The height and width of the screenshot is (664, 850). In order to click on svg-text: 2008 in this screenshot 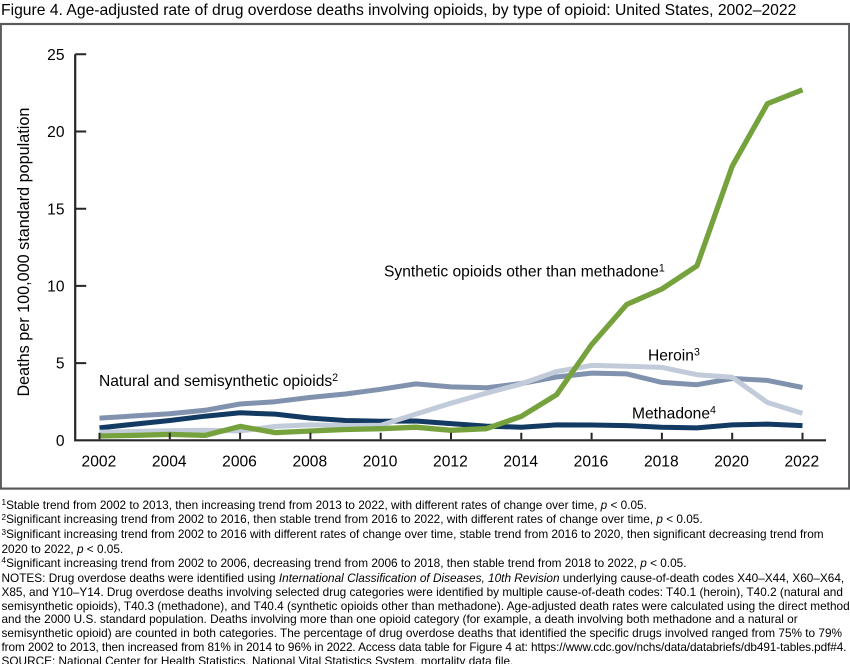, I will do `click(309, 462)`.